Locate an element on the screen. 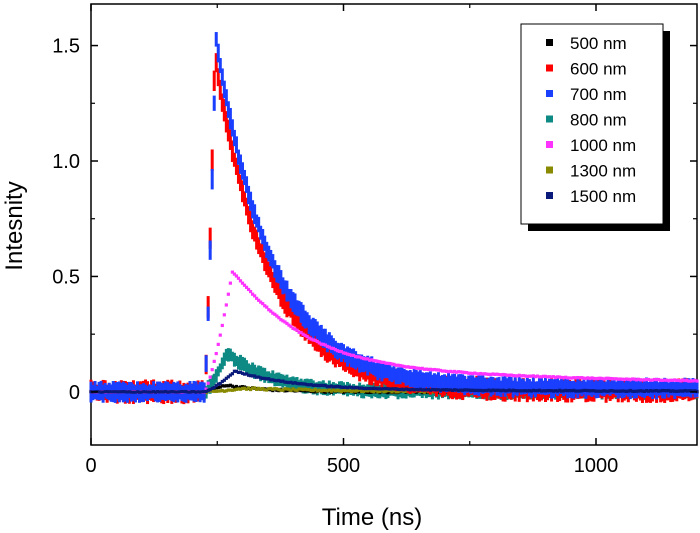  y-tick-label: 1.0 is located at coordinates (66, 162).